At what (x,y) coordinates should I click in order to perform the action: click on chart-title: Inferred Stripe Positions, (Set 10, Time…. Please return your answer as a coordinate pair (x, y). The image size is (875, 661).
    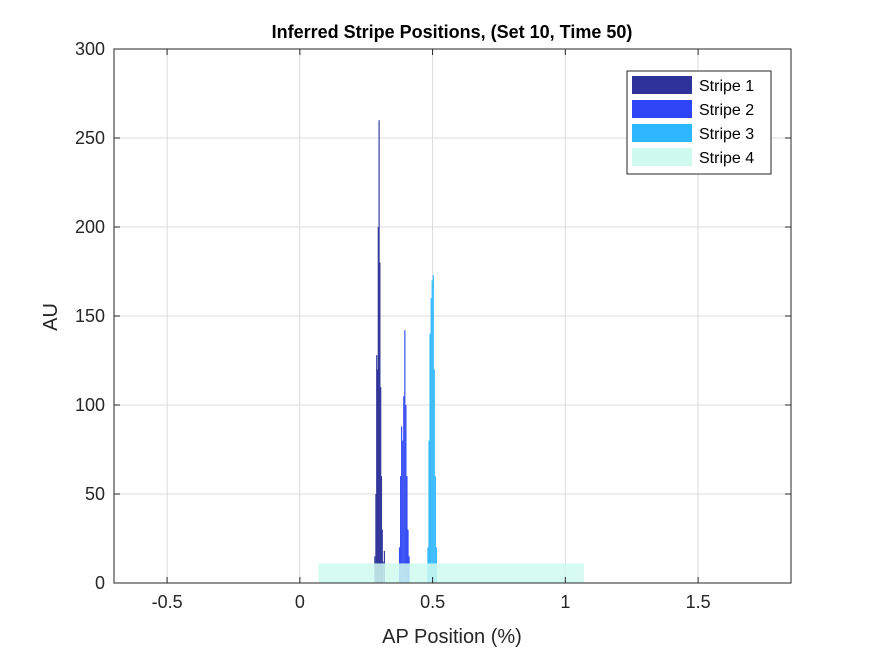
    Looking at the image, I should click on (452, 32).